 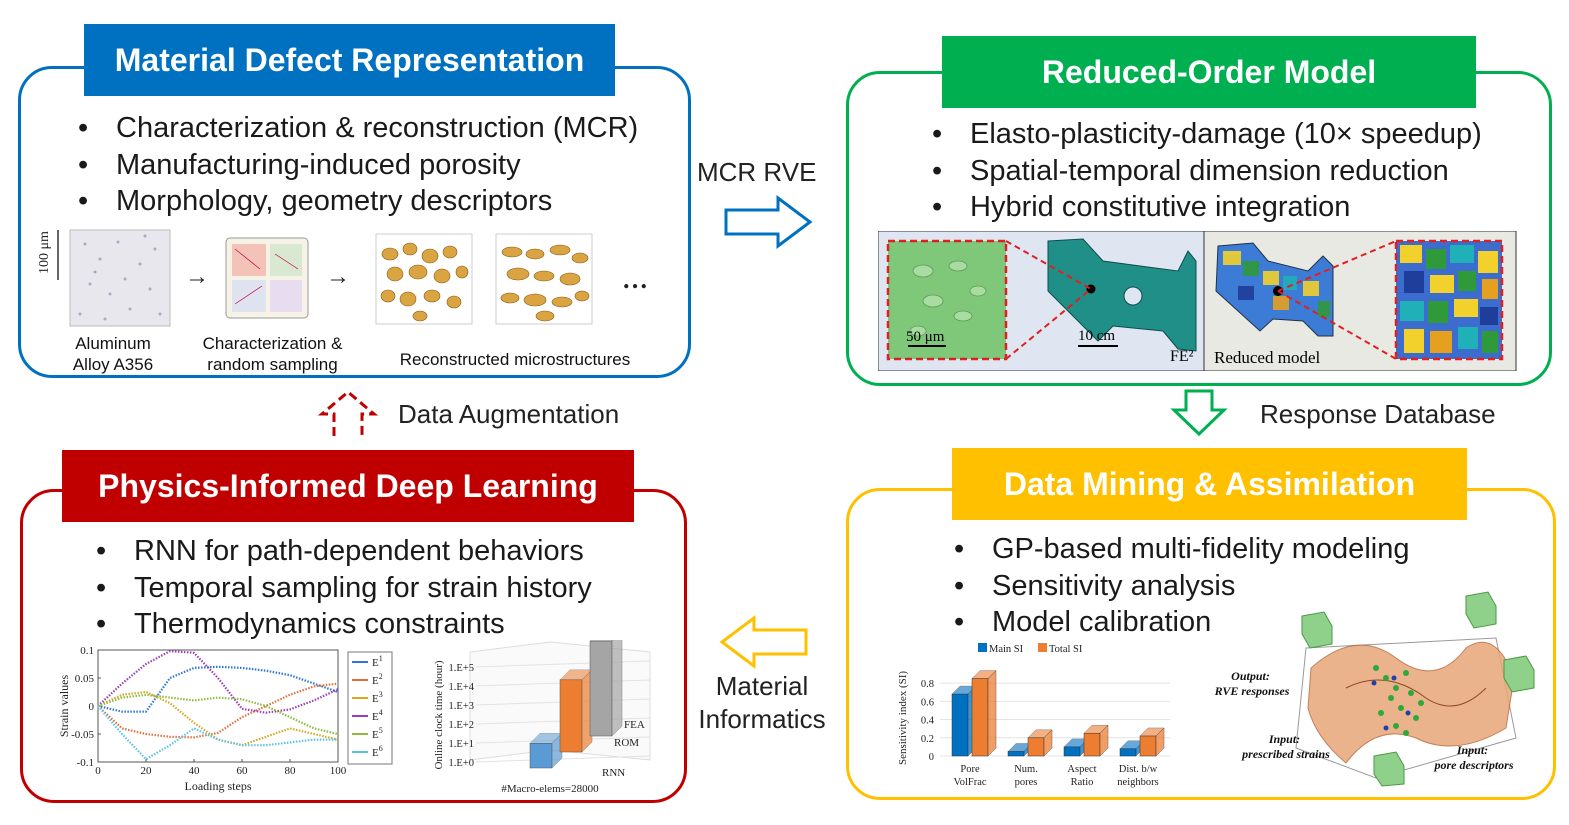 What do you see at coordinates (1081, 769) in the screenshot?
I see `si-category-label: Aspect` at bounding box center [1081, 769].